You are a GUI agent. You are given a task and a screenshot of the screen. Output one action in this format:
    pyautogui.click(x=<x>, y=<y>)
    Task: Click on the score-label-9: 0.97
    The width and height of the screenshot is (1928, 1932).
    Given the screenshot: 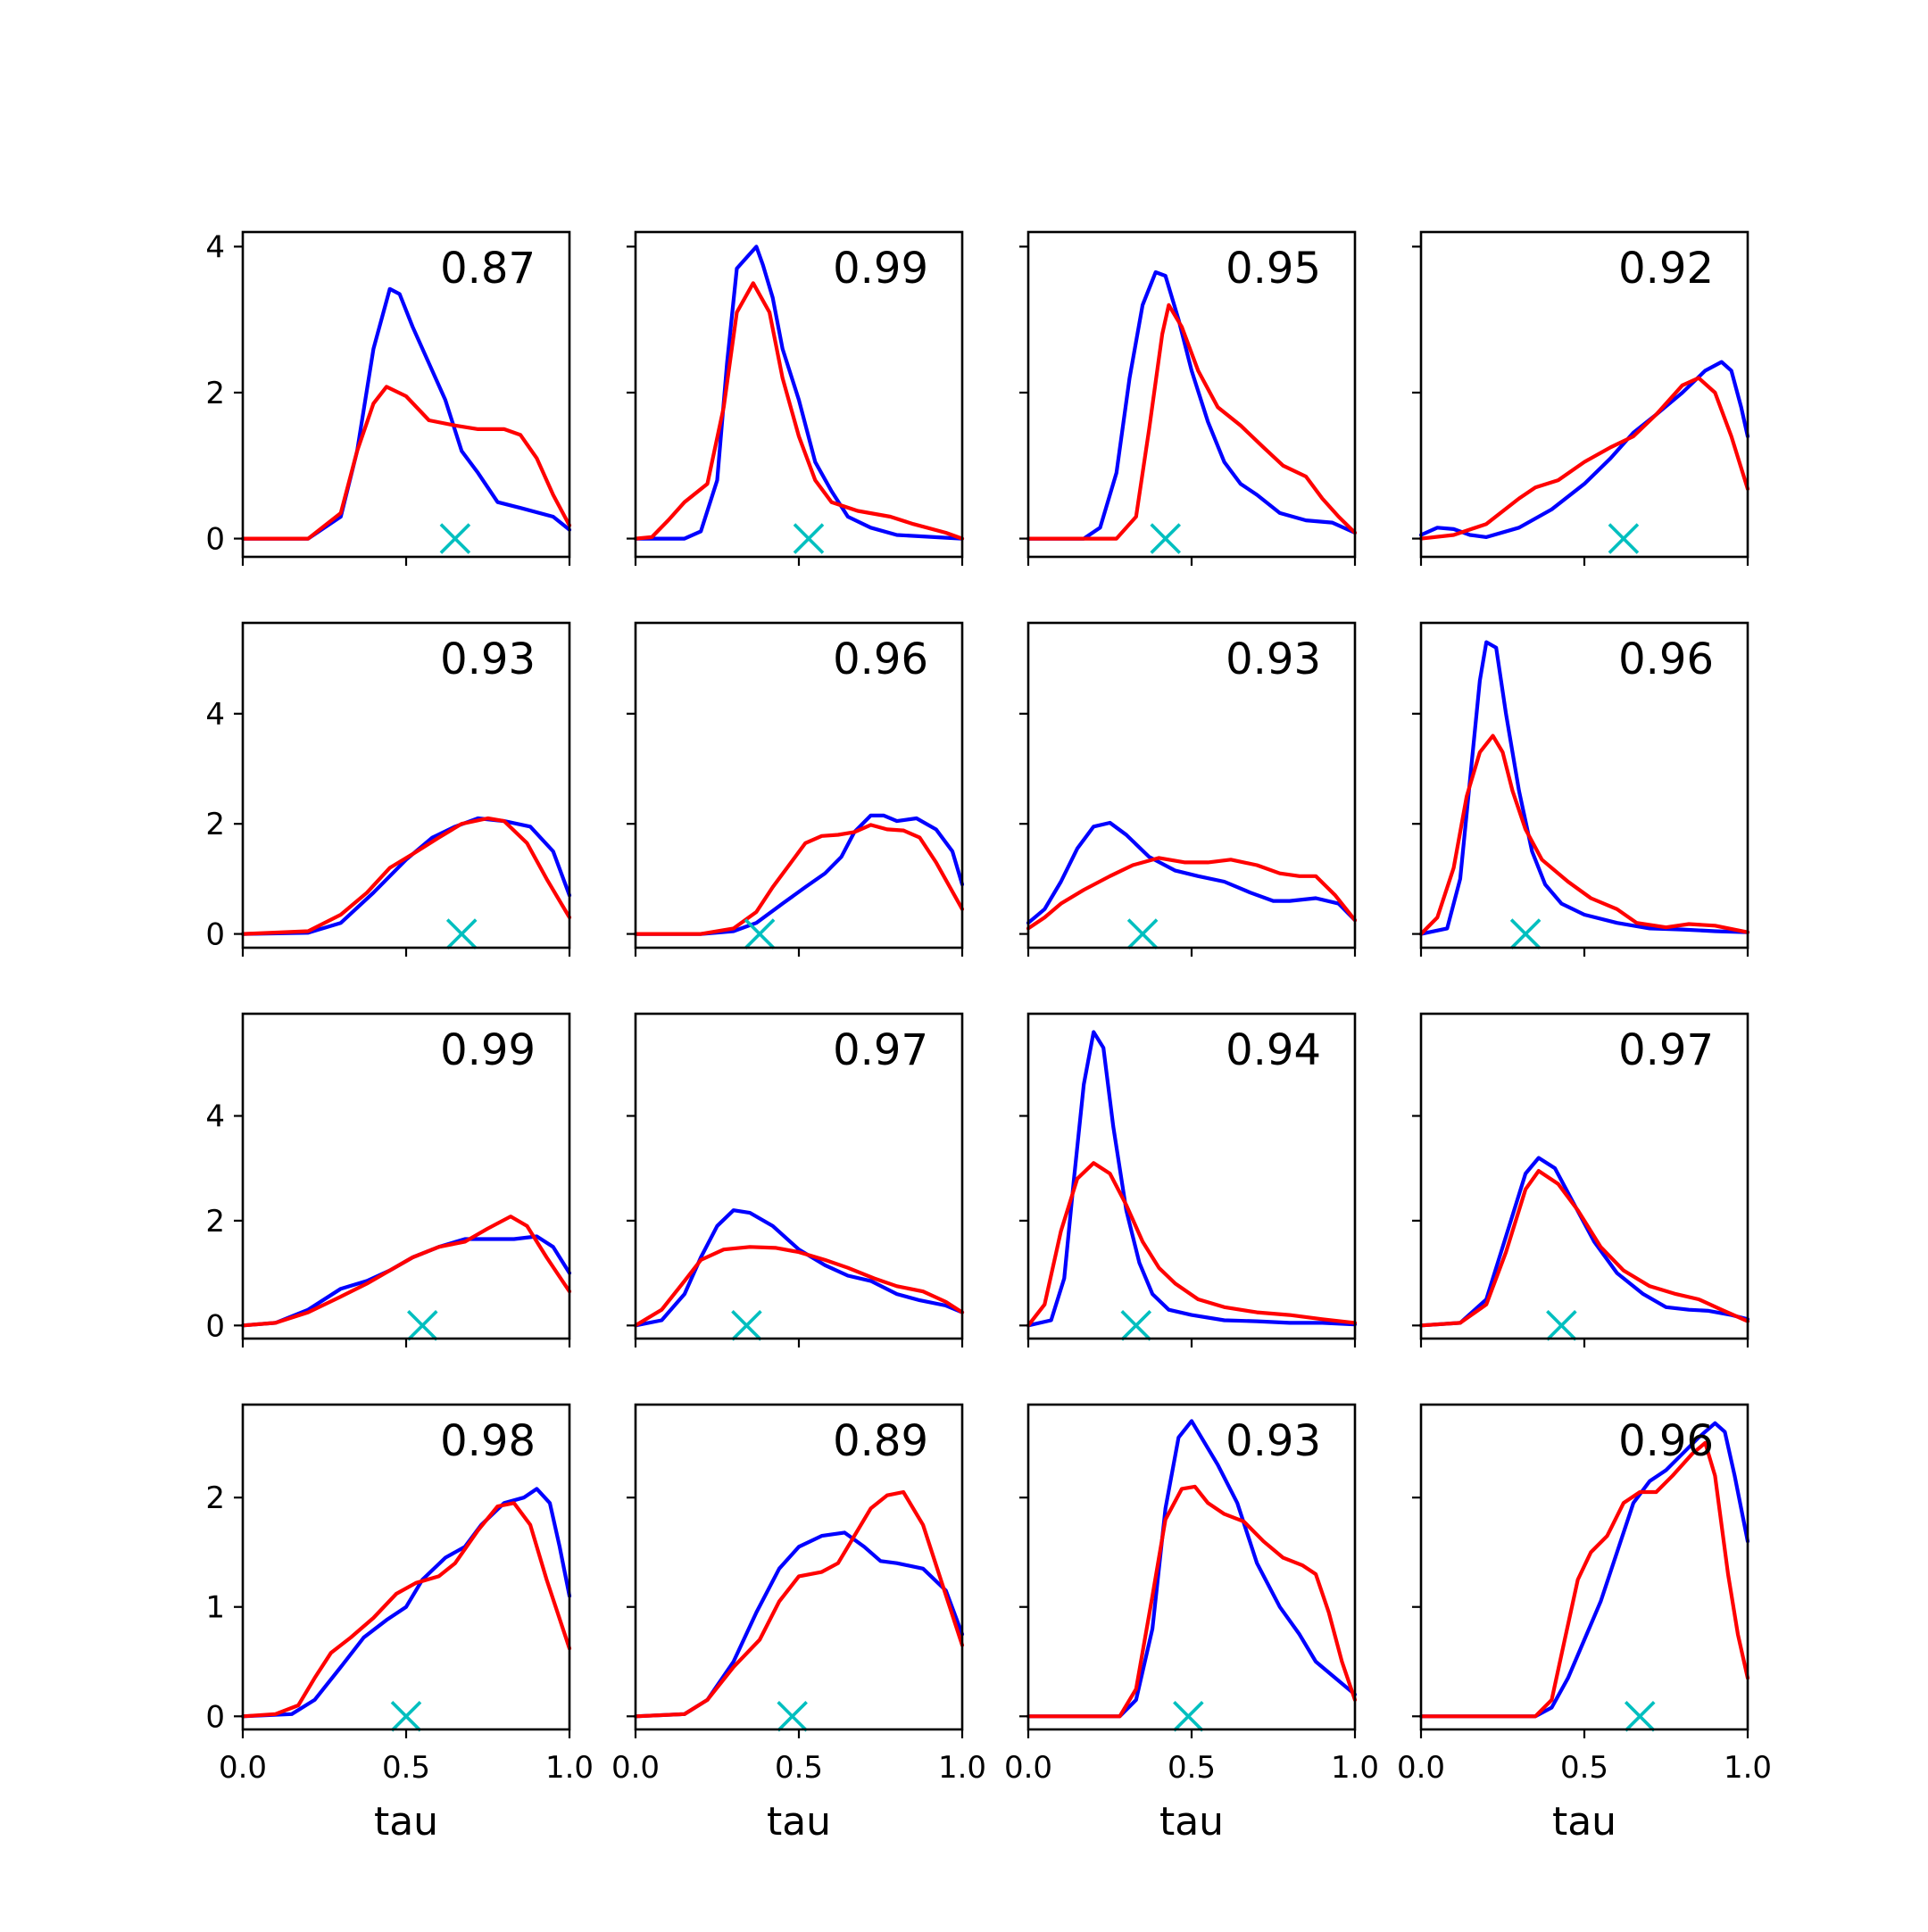 What is the action you would take?
    pyautogui.click(x=880, y=1050)
    